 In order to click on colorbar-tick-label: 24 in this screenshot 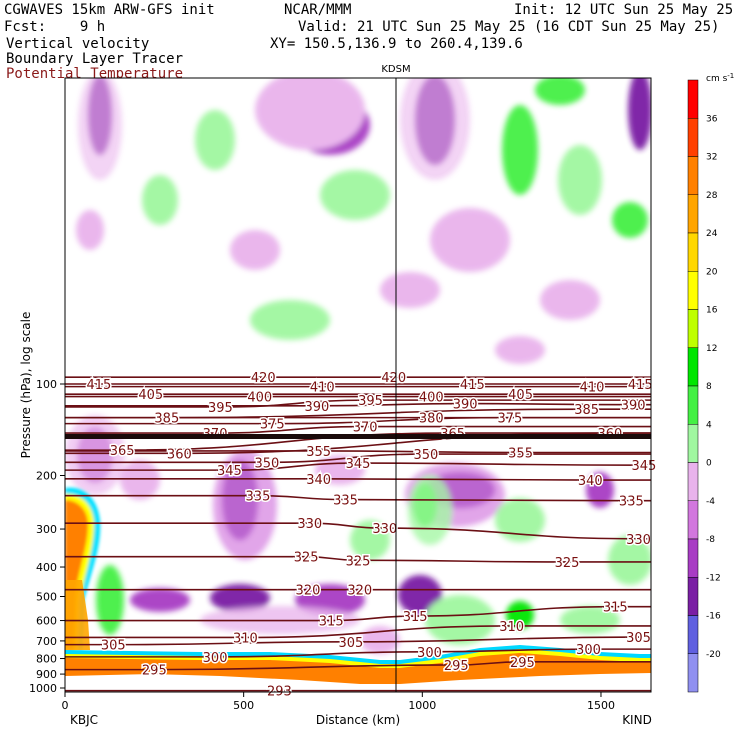, I will do `click(712, 234)`.